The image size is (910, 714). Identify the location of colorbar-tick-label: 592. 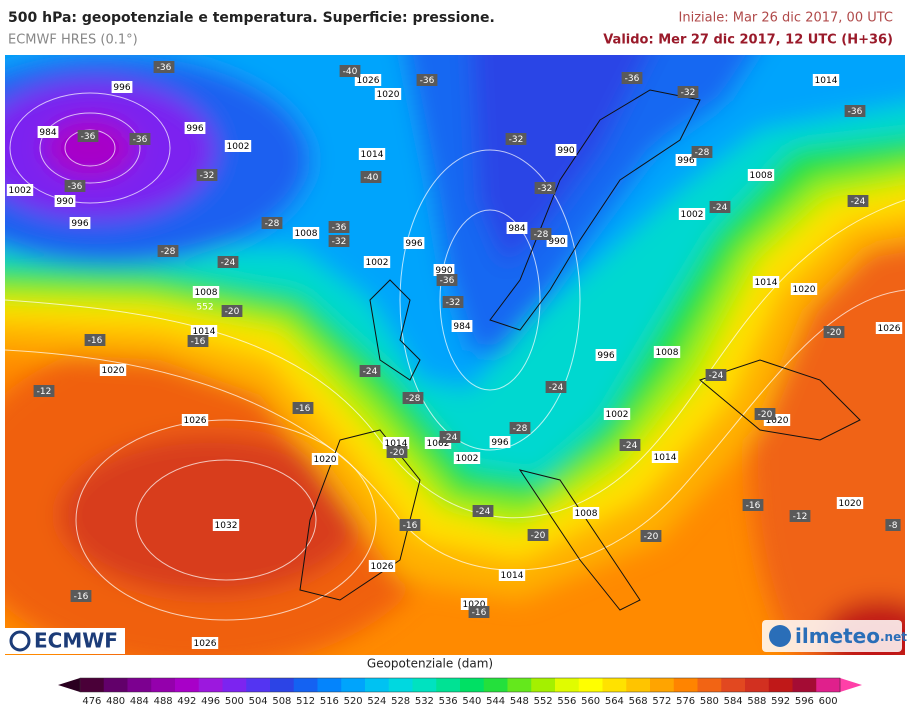
(780, 701).